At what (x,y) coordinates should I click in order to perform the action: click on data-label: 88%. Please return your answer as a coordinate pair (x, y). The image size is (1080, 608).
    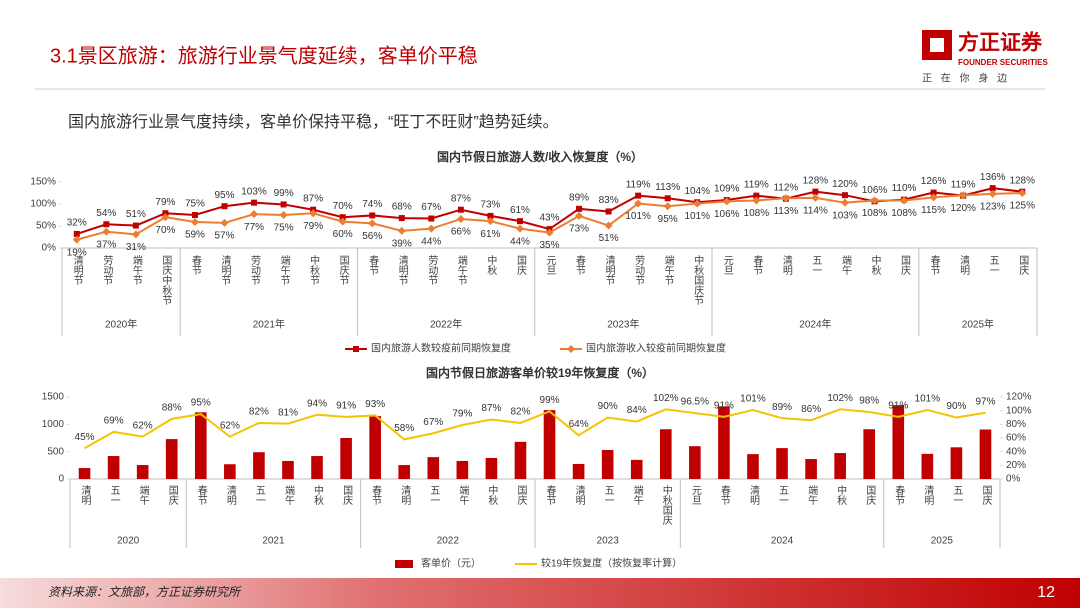
    Looking at the image, I should click on (172, 408).